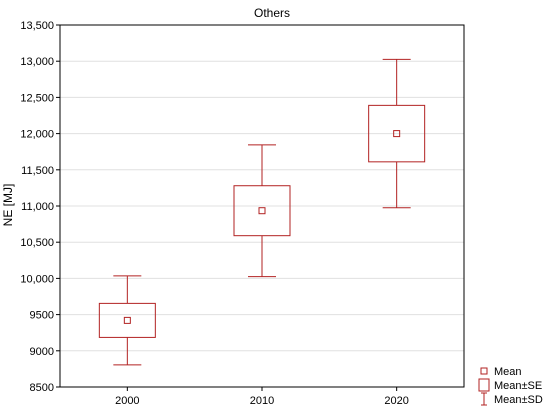  Describe the element at coordinates (518, 386) in the screenshot. I see `legend-label: Mean±SE` at that location.